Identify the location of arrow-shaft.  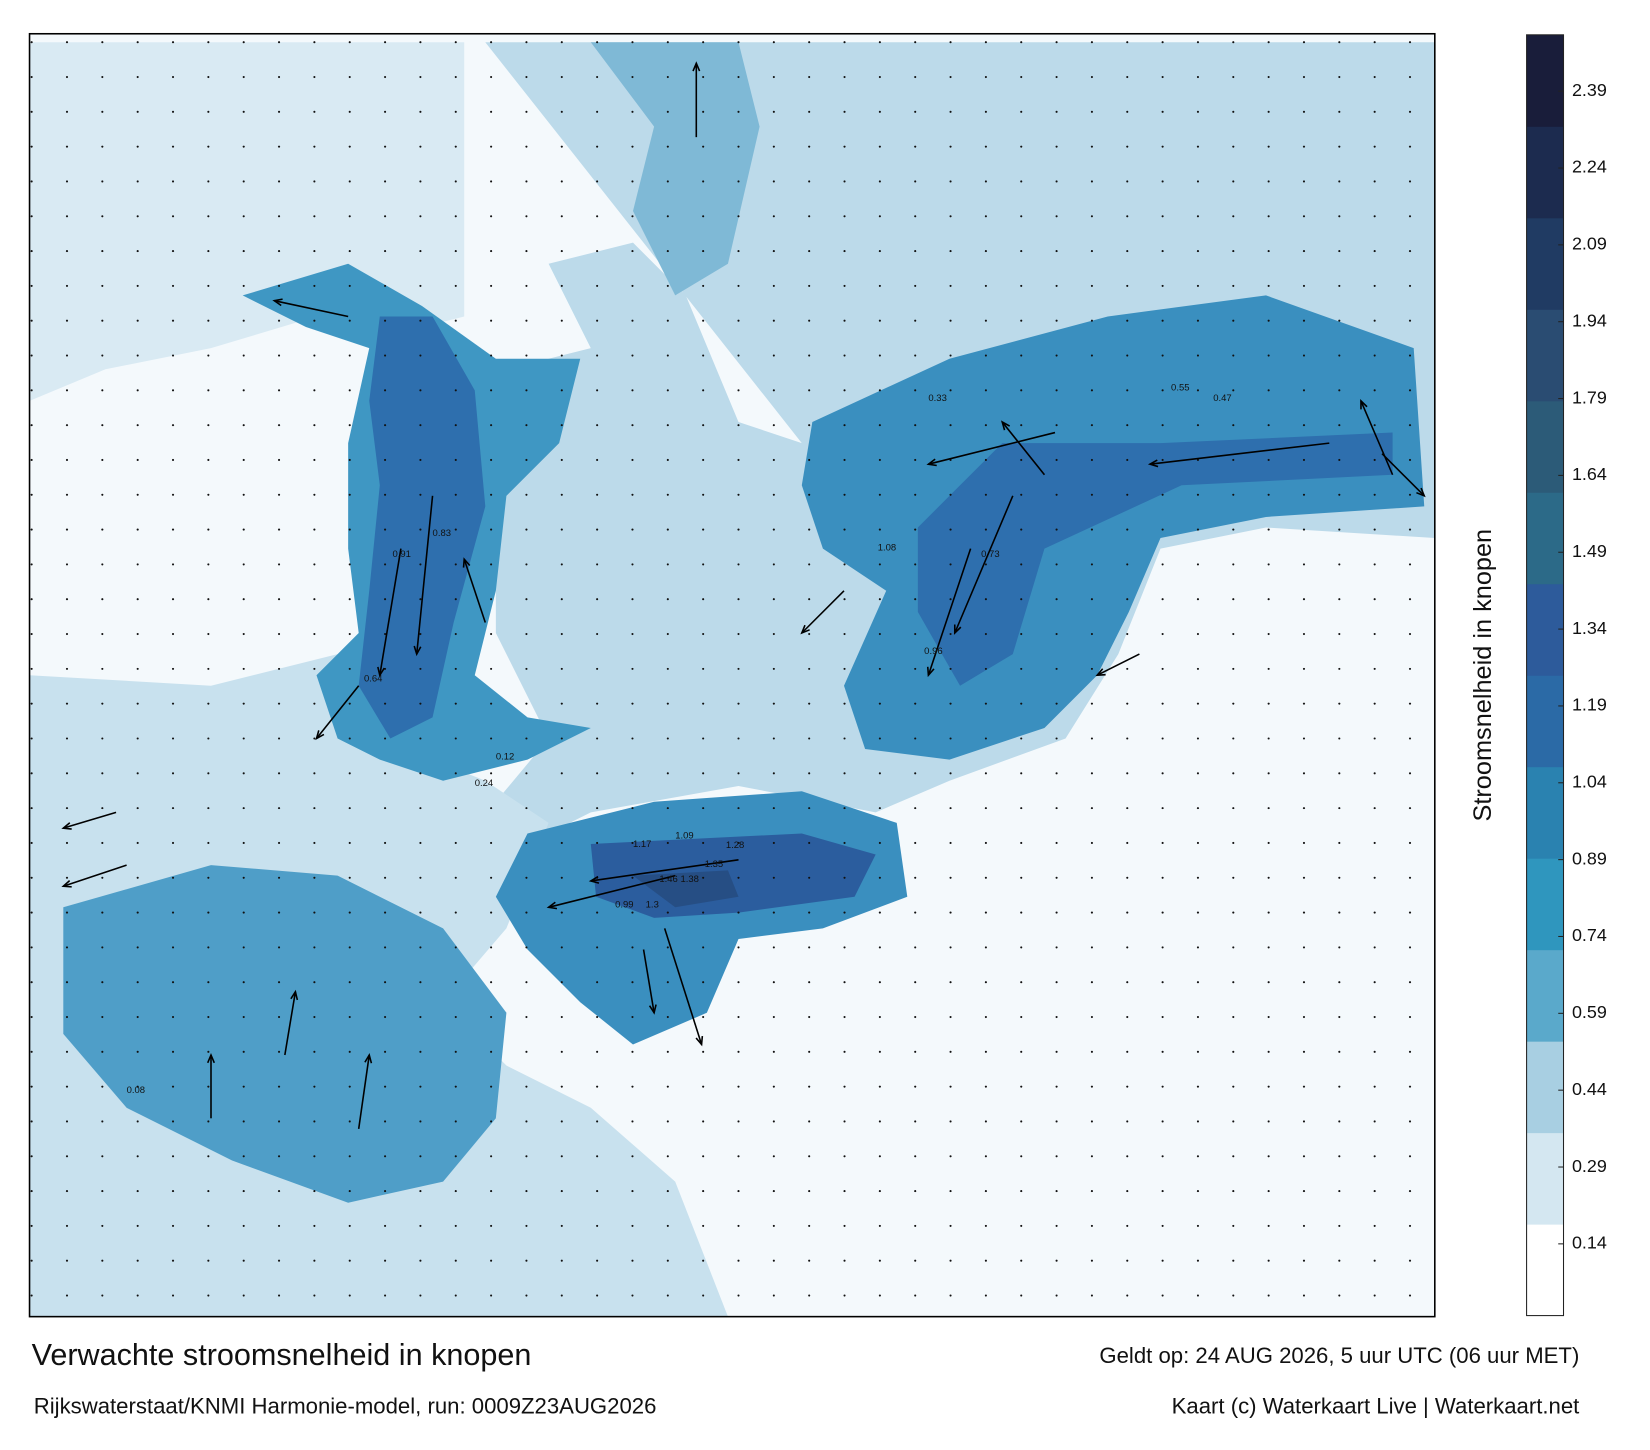
(1239, 453).